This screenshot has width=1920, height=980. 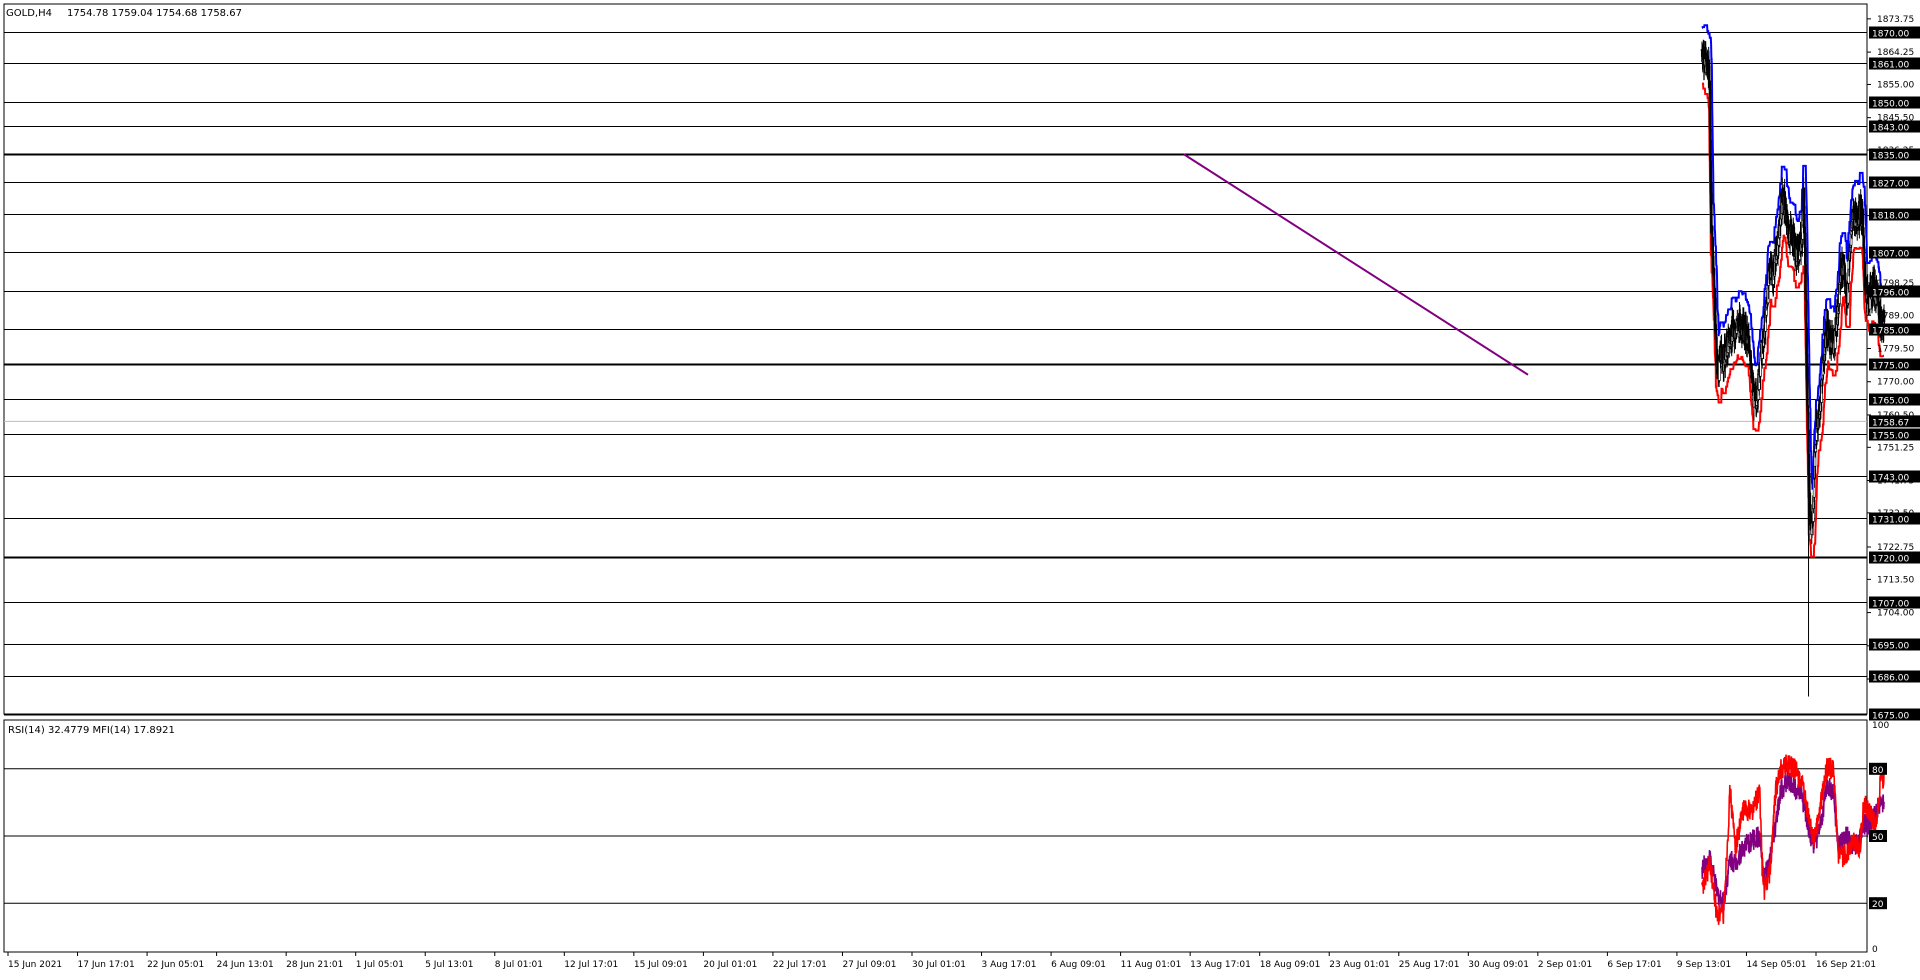 I want to click on time-label: 27 Jul 09:01, so click(x=869, y=965).